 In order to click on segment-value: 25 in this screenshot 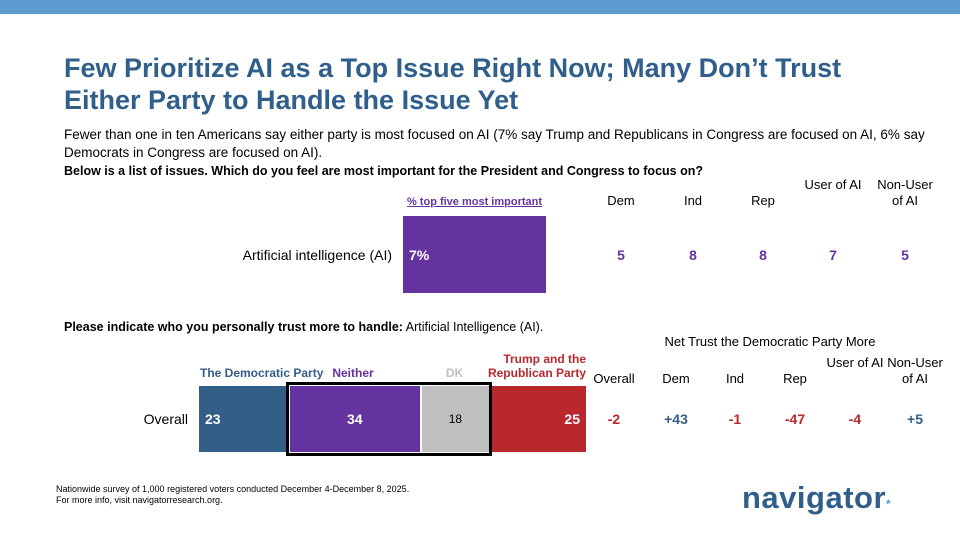, I will do `click(572, 419)`.